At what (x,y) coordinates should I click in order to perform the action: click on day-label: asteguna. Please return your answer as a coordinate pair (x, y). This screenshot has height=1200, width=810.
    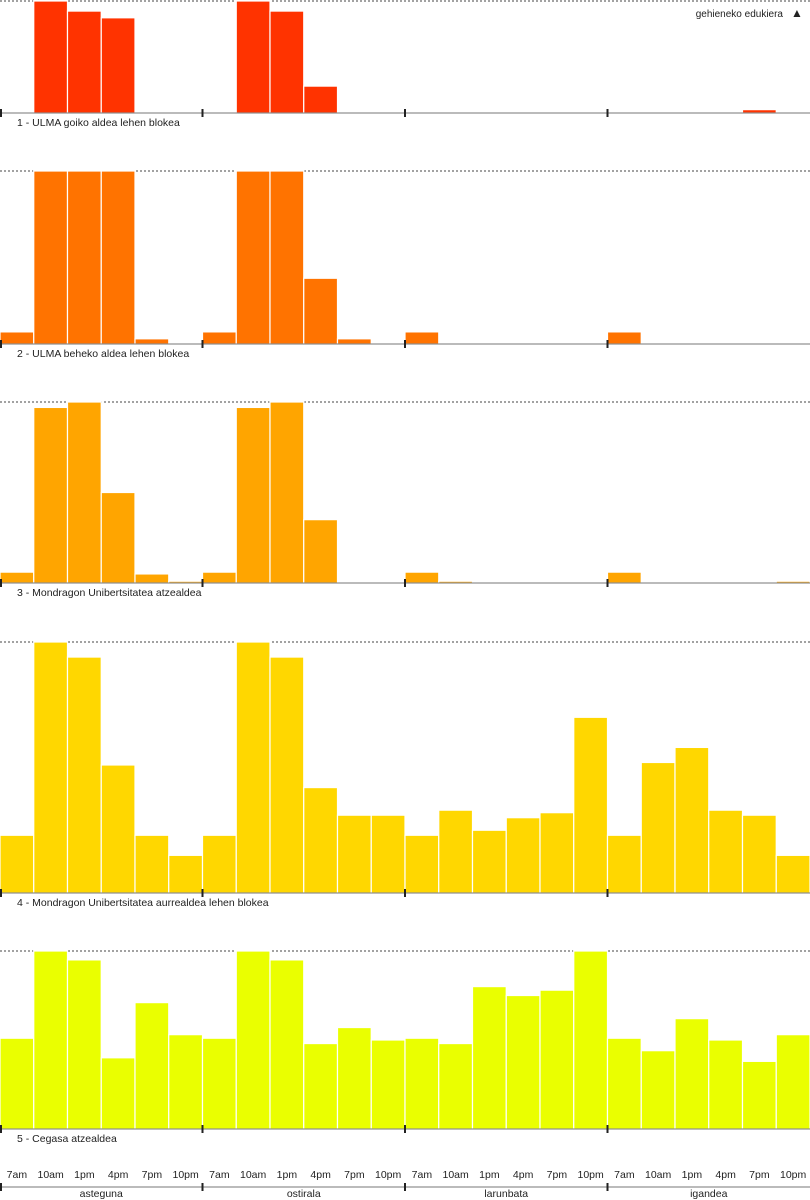
    Looking at the image, I should click on (101, 1194).